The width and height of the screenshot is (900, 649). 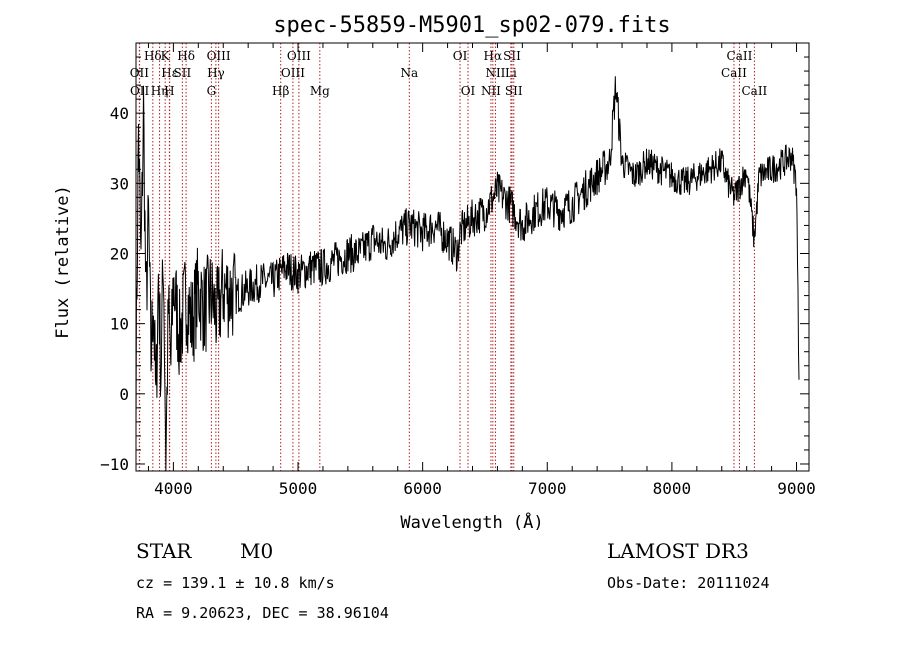 I want to click on x-tick-label: 9000, so click(x=796, y=488).